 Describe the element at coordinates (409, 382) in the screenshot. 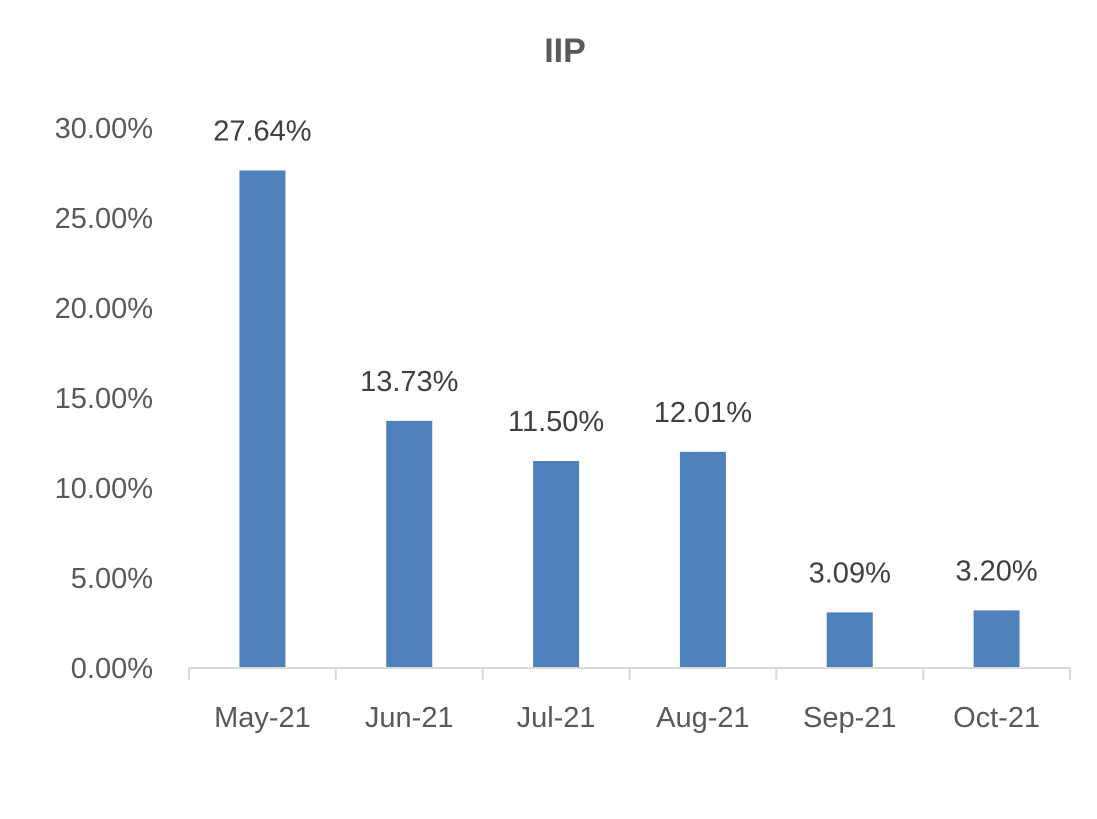

I see `data-label: 13.73%` at that location.